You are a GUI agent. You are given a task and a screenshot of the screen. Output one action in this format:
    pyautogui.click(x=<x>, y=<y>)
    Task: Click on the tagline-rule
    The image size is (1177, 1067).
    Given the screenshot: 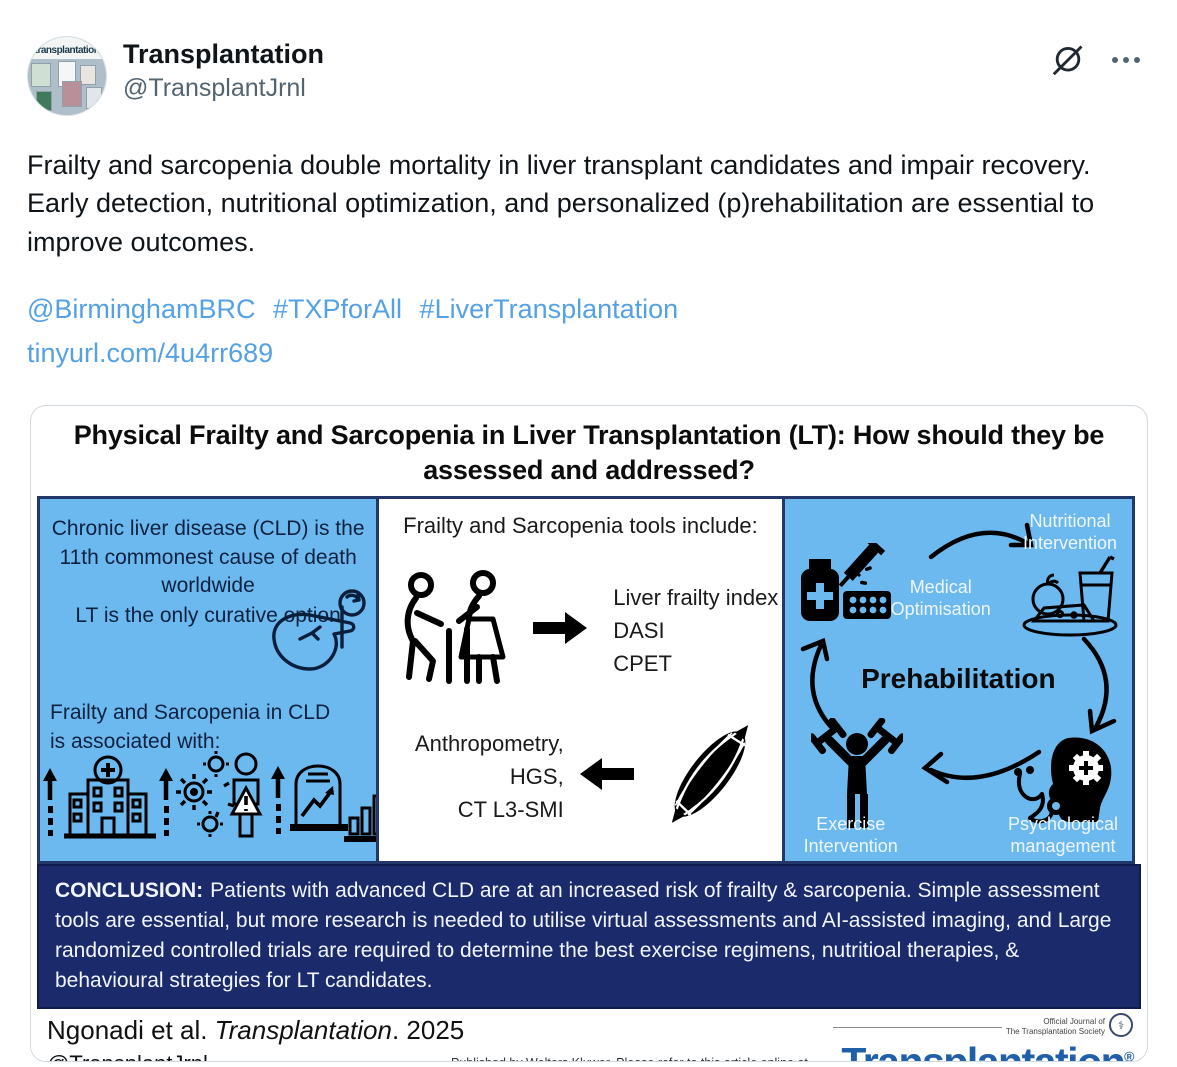 What is the action you would take?
    pyautogui.click(x=917, y=1028)
    